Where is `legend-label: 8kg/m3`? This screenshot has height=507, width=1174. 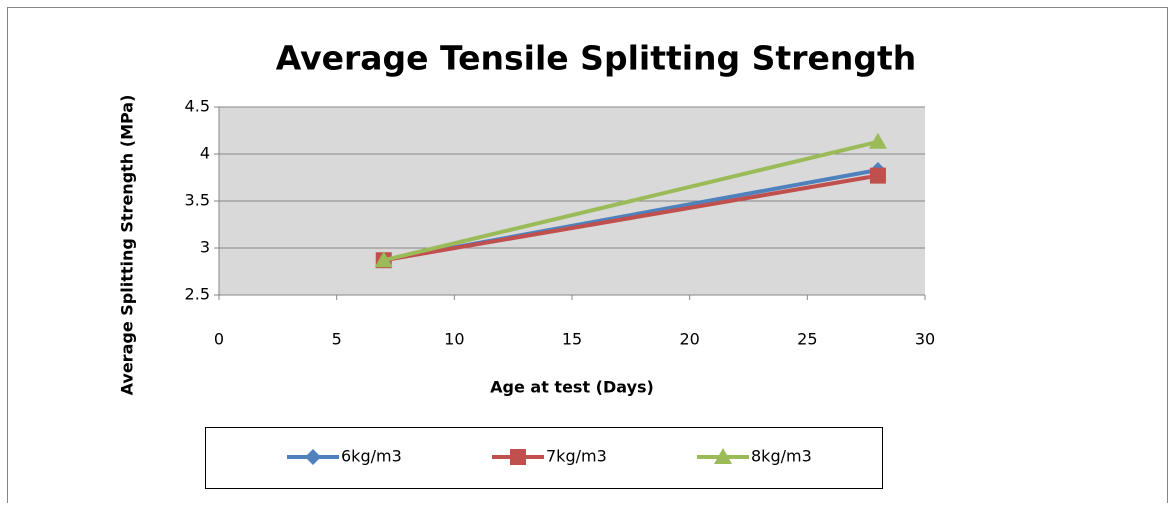 legend-label: 8kg/m3 is located at coordinates (781, 456).